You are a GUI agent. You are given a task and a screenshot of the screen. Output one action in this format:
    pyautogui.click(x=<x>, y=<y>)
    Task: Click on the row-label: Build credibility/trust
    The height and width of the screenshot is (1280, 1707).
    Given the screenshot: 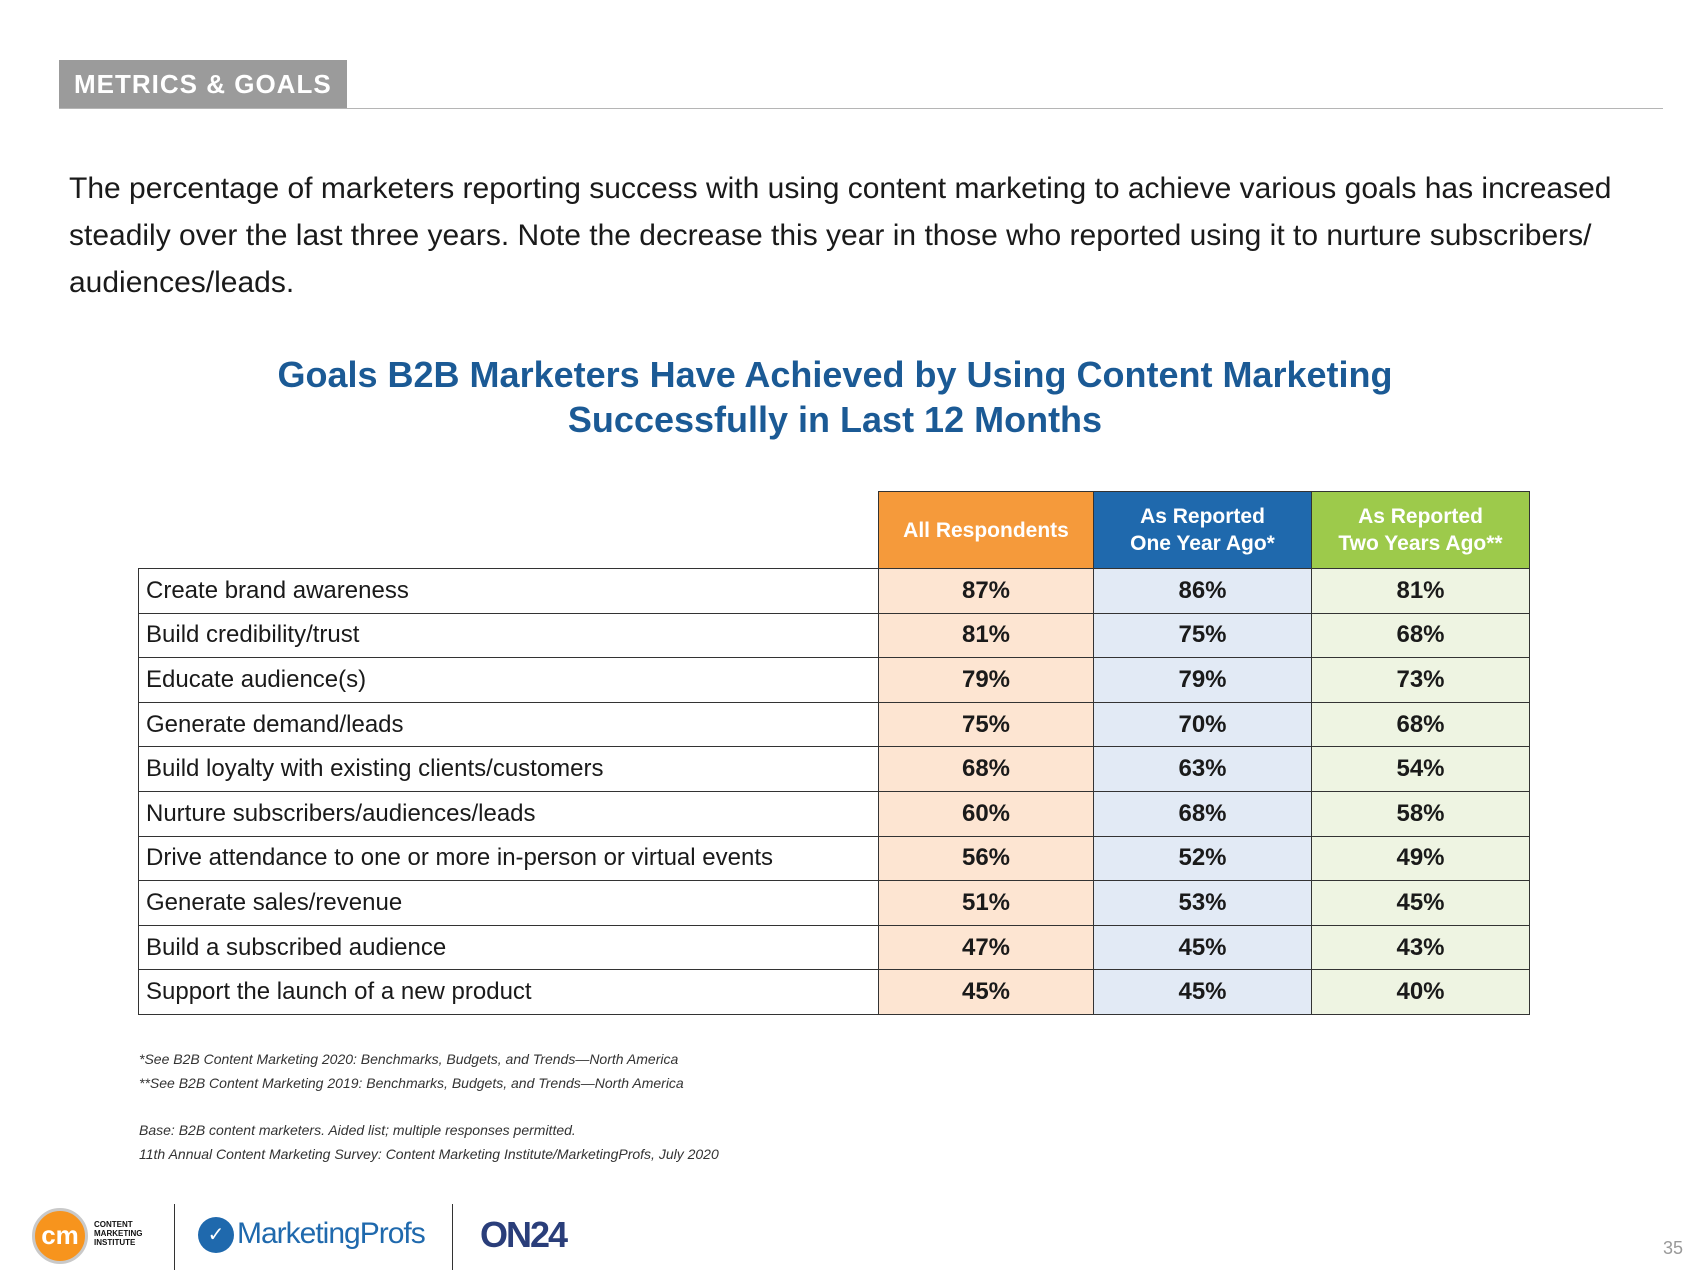 What is the action you would take?
    pyautogui.click(x=508, y=635)
    